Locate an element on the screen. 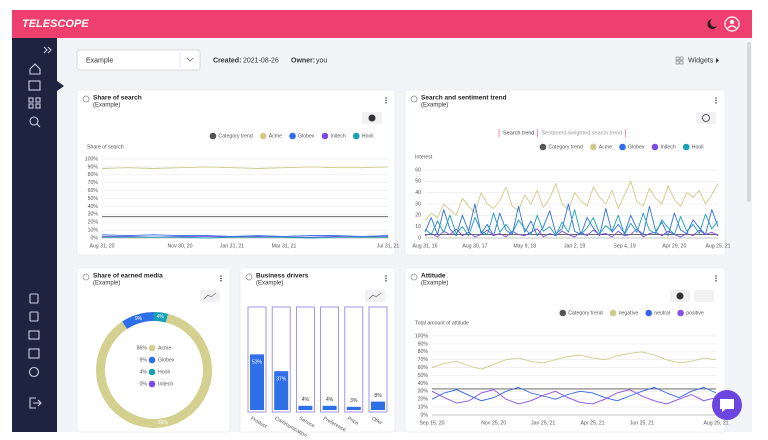 Image resolution: width=768 pixels, height=440 pixels. y-tick-label: 60% is located at coordinates (423, 368).